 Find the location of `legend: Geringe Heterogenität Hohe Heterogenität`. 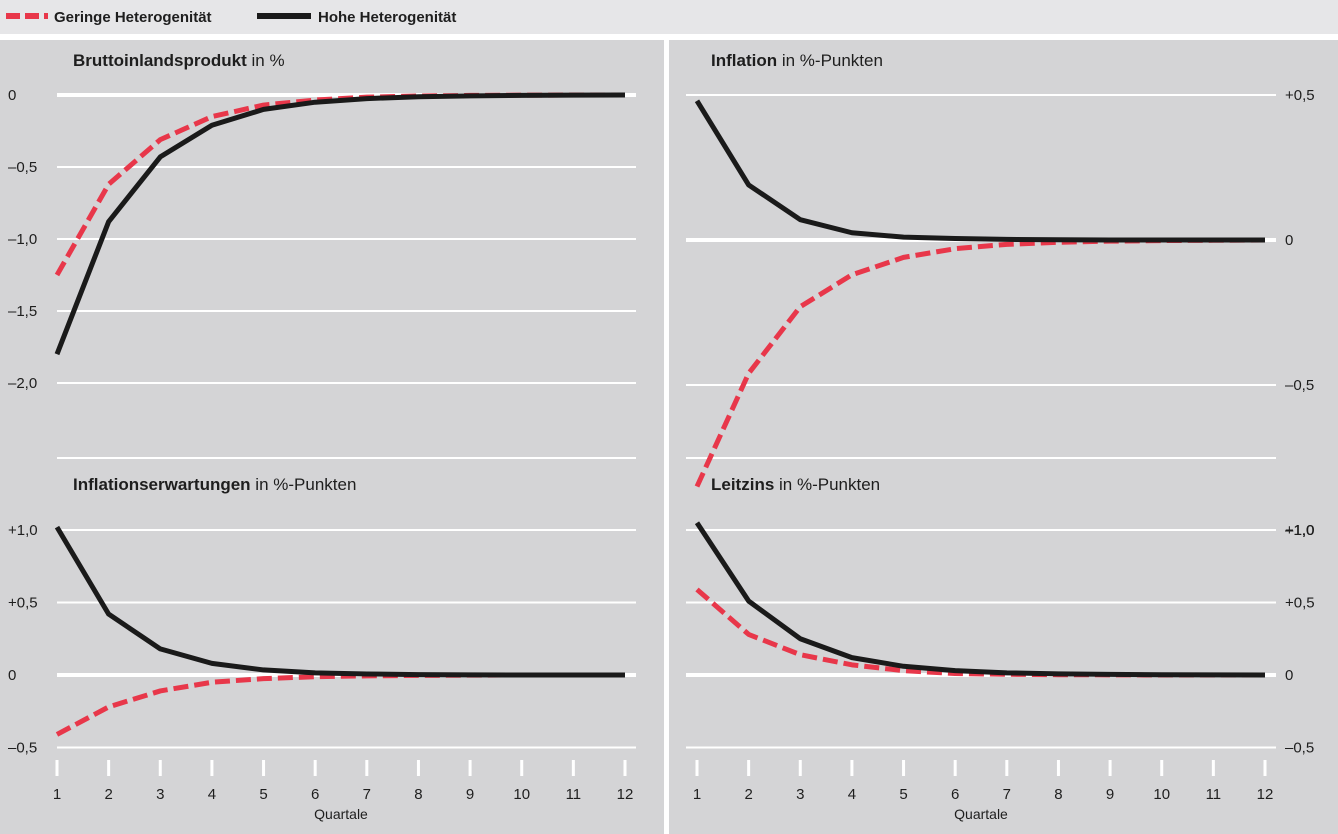

legend: Geringe Heterogenität Hohe Heterogenität is located at coordinates (669, 17).